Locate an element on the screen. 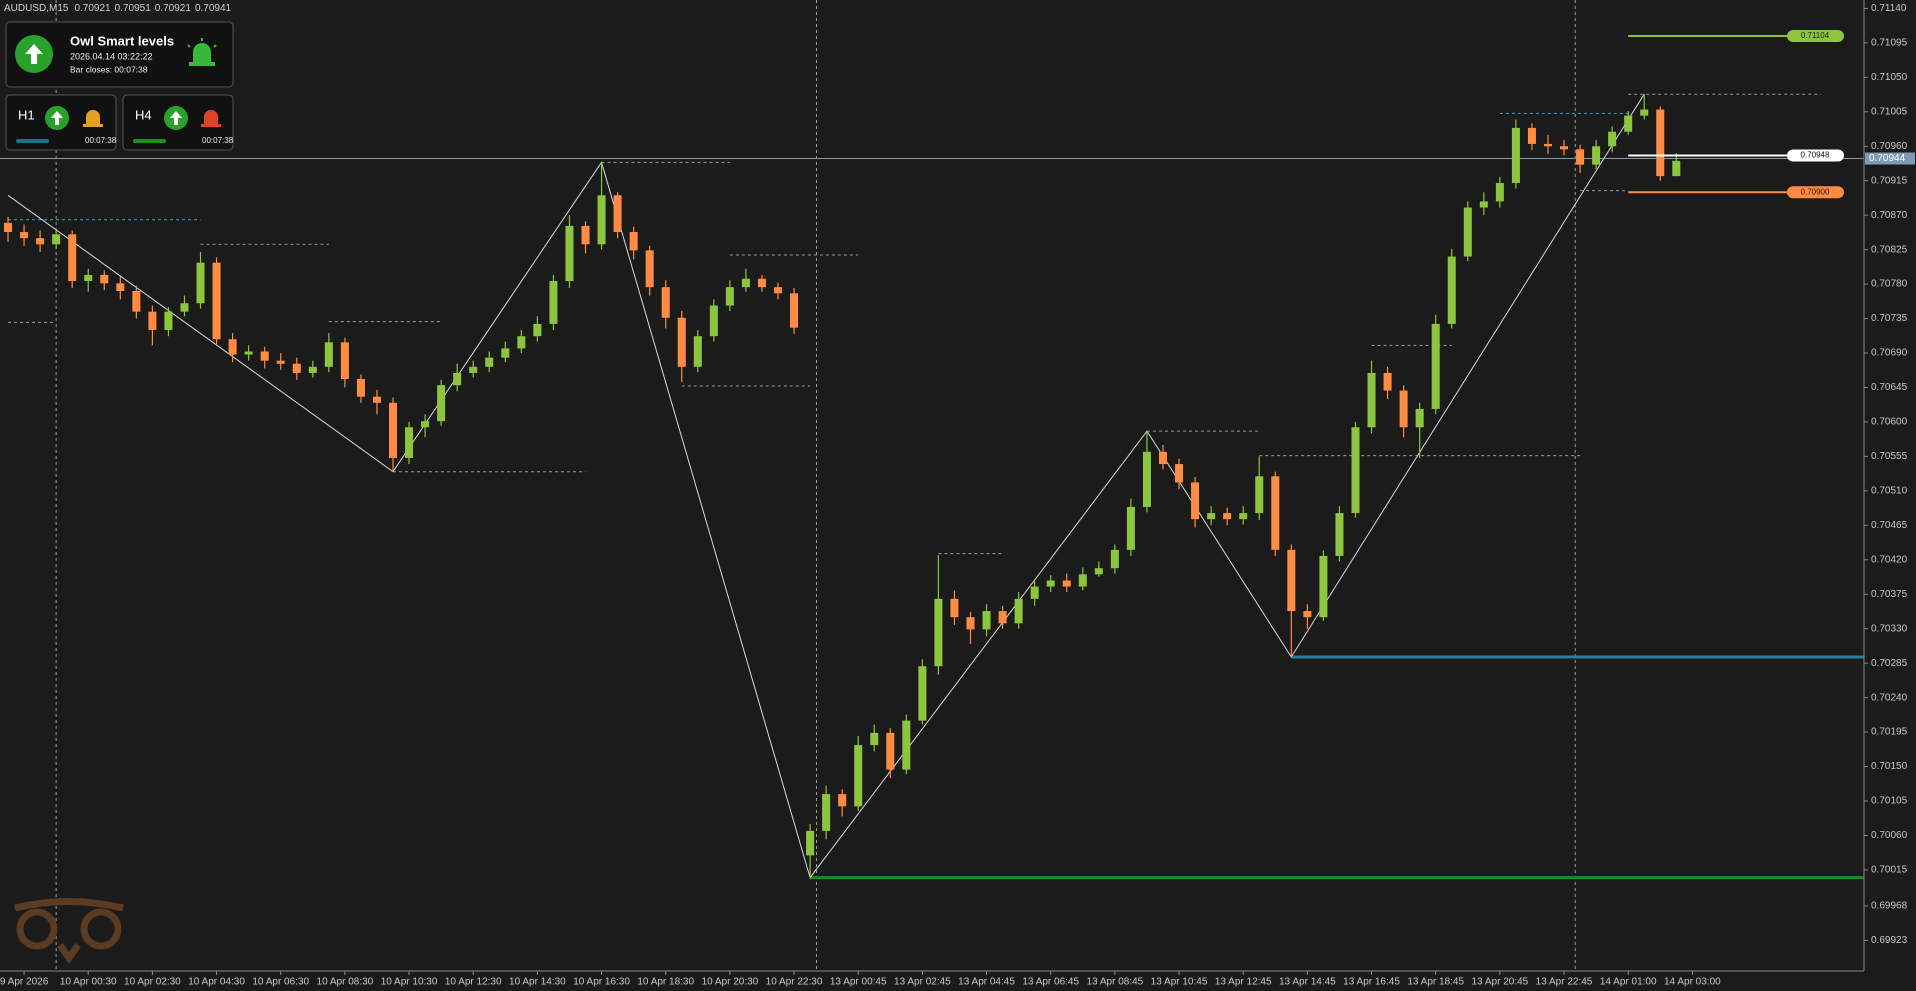  x-tick-label: 10 Apr 02:30 is located at coordinates (152, 982).